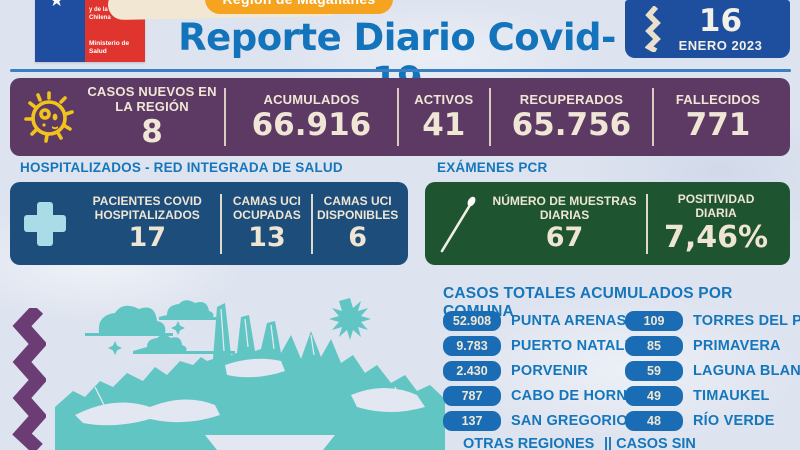  I want to click on divider-line, so click(400, 70).